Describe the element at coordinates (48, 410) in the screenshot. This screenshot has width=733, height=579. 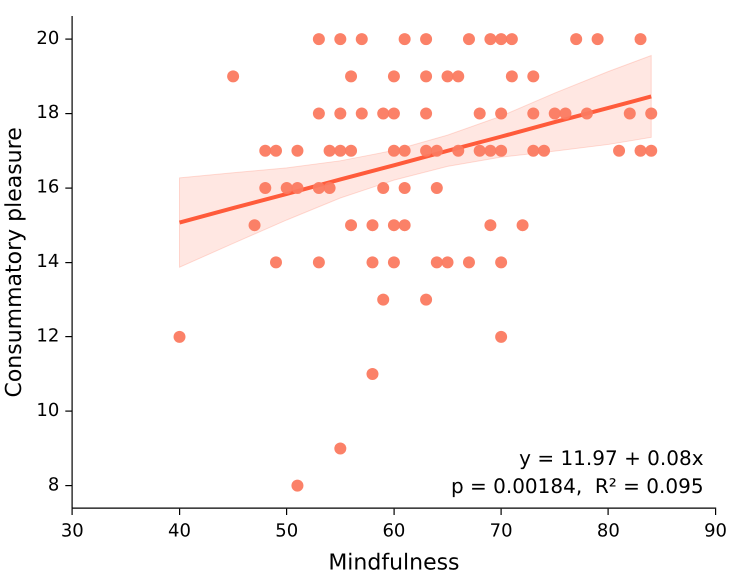
I see `y-tick-label: 10` at that location.